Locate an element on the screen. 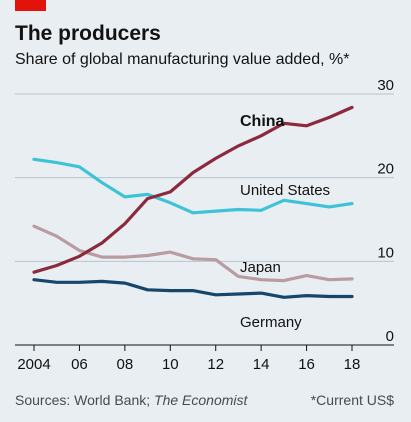  chart-footnote: *Current US$ is located at coordinates (352, 400).